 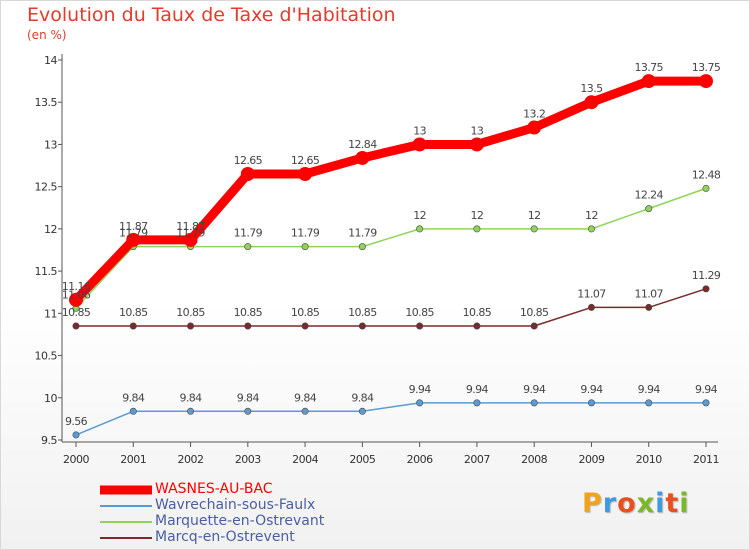 What do you see at coordinates (133, 459) in the screenshot?
I see `x-tick-label: 2001` at bounding box center [133, 459].